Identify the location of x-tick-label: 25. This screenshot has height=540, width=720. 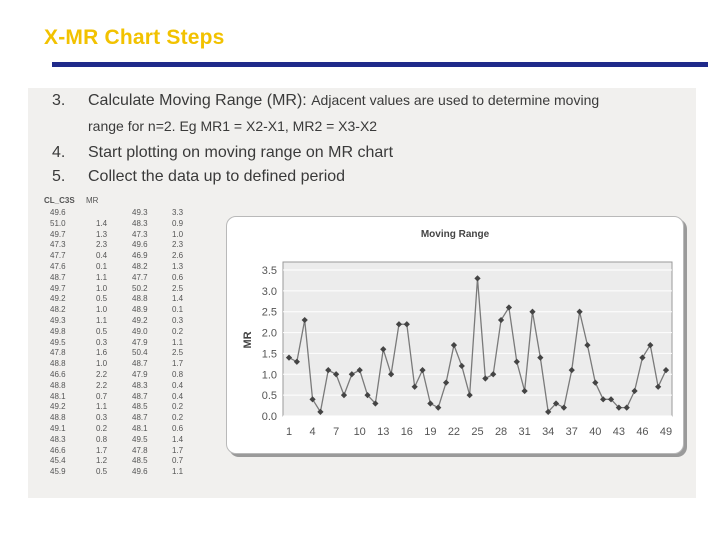
(477, 432).